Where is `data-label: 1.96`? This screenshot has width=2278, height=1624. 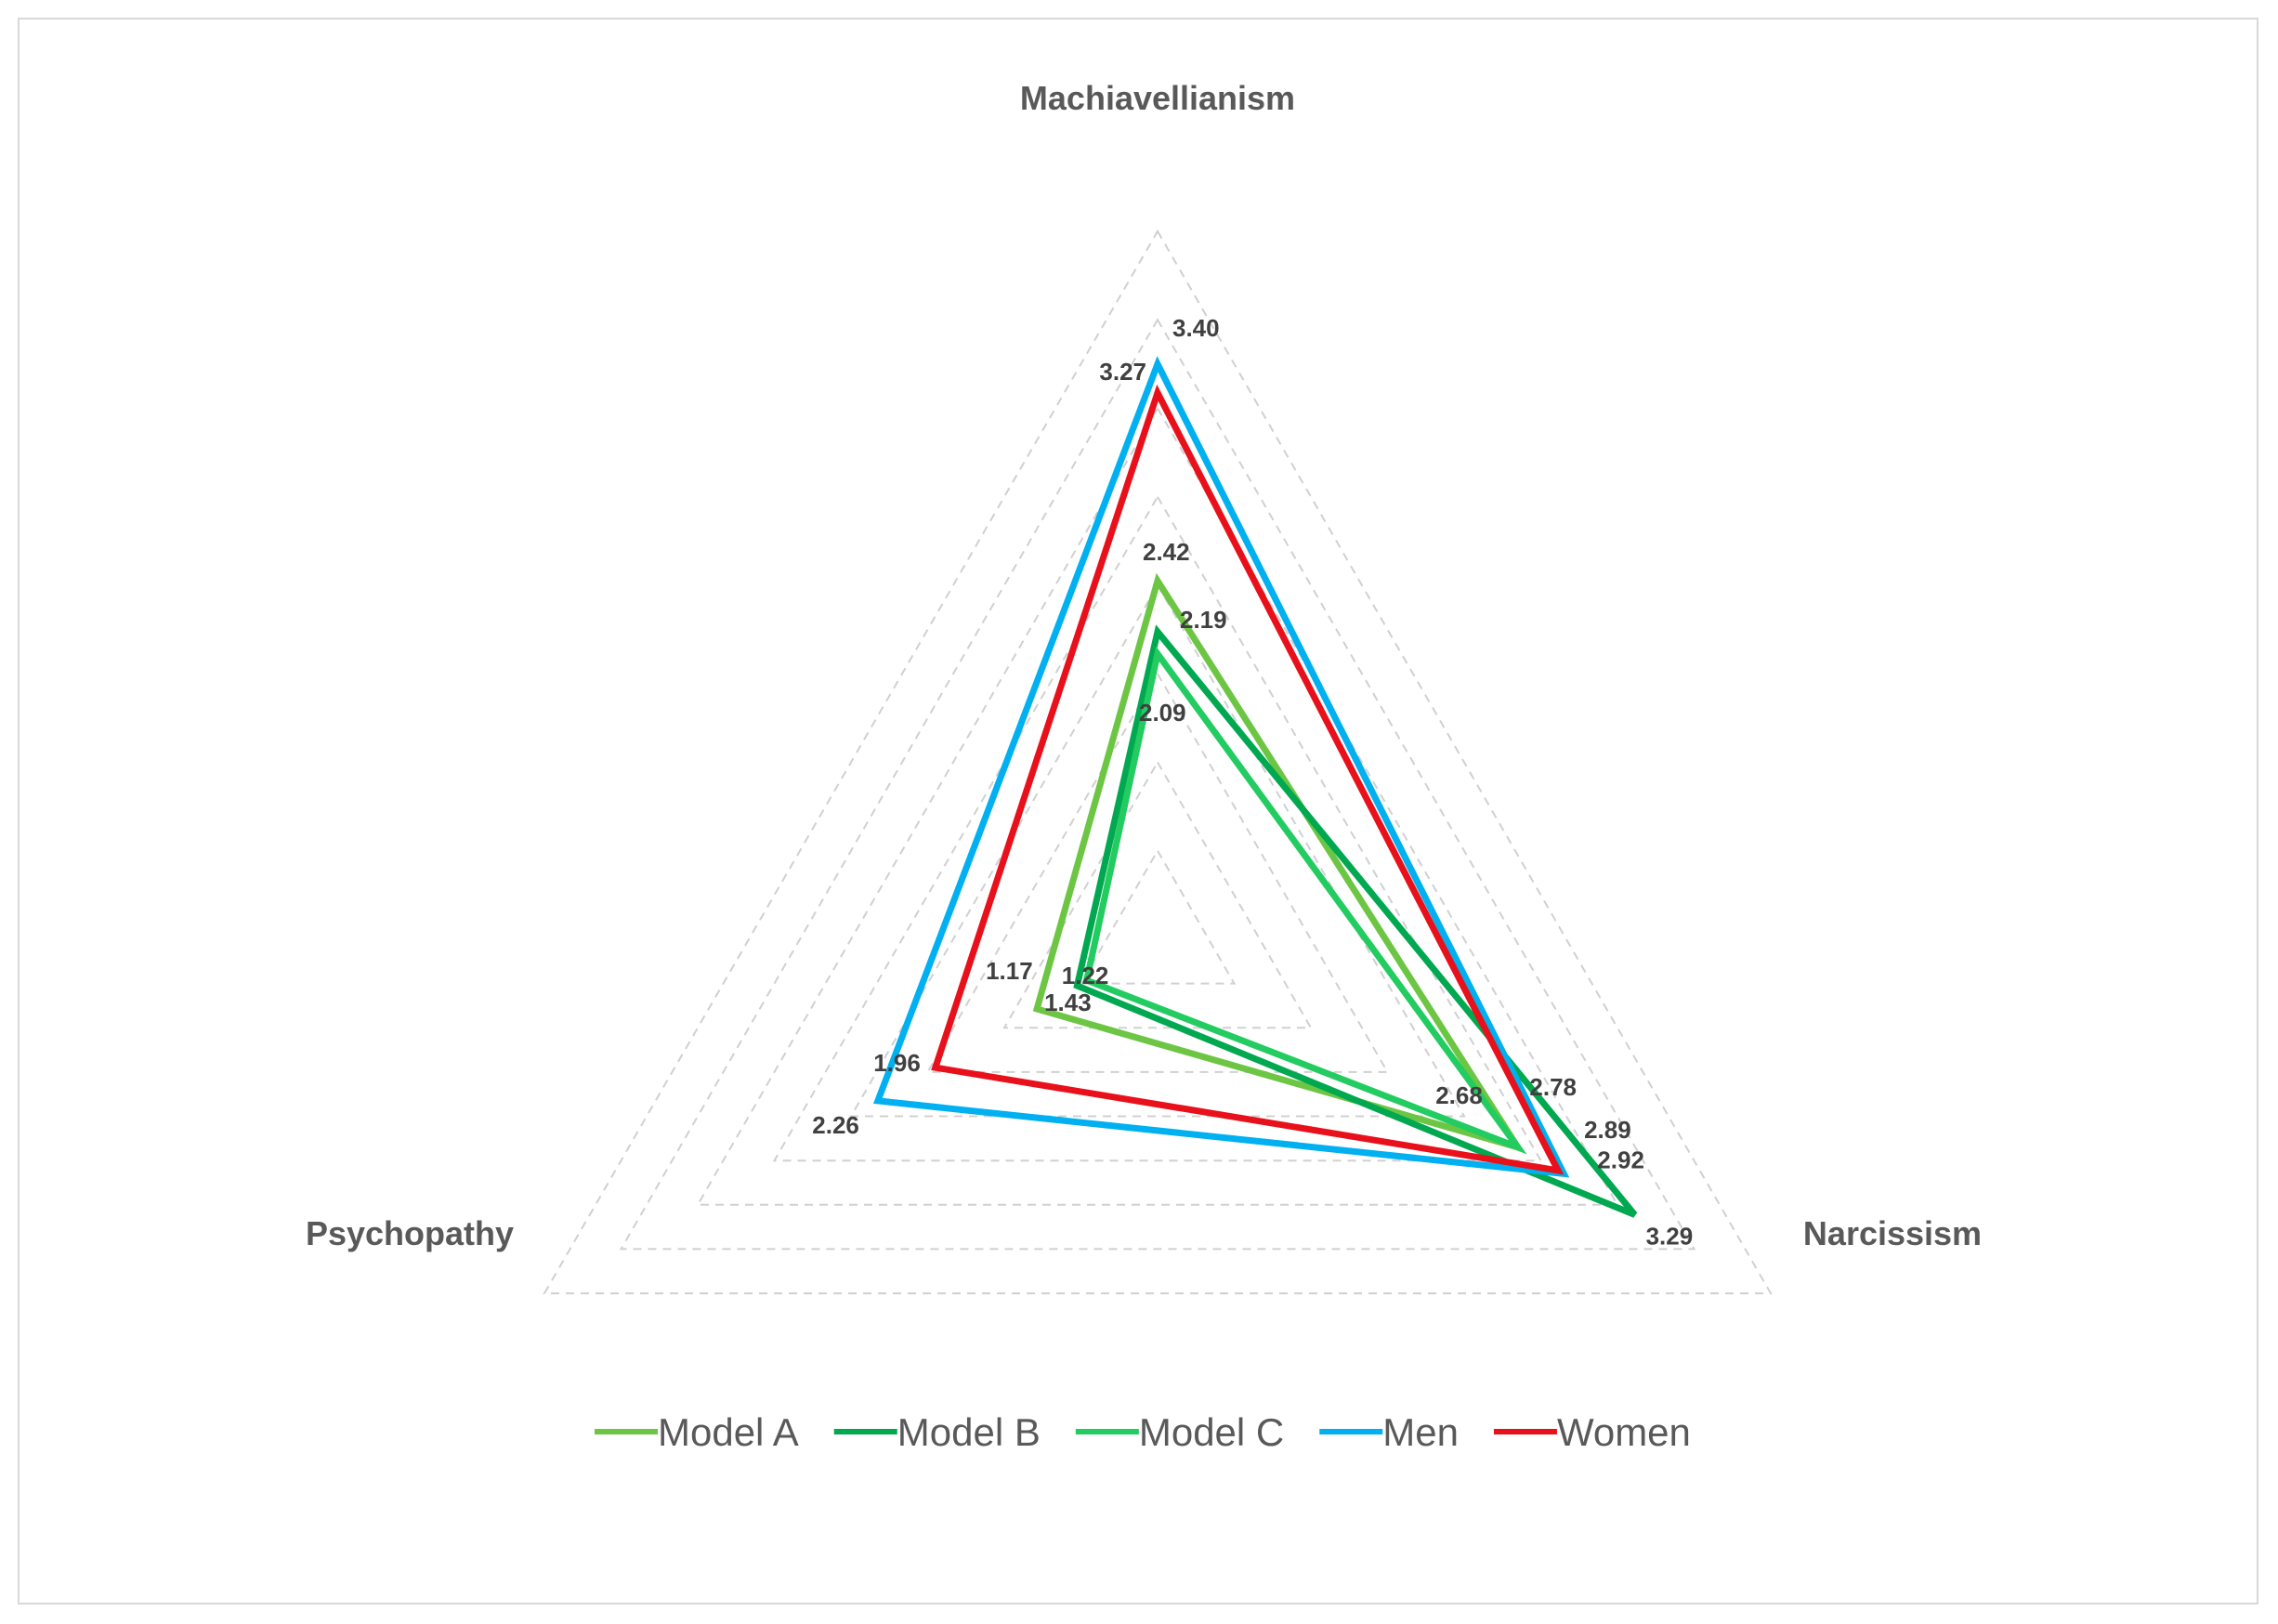
data-label: 1.96 is located at coordinates (897, 1063).